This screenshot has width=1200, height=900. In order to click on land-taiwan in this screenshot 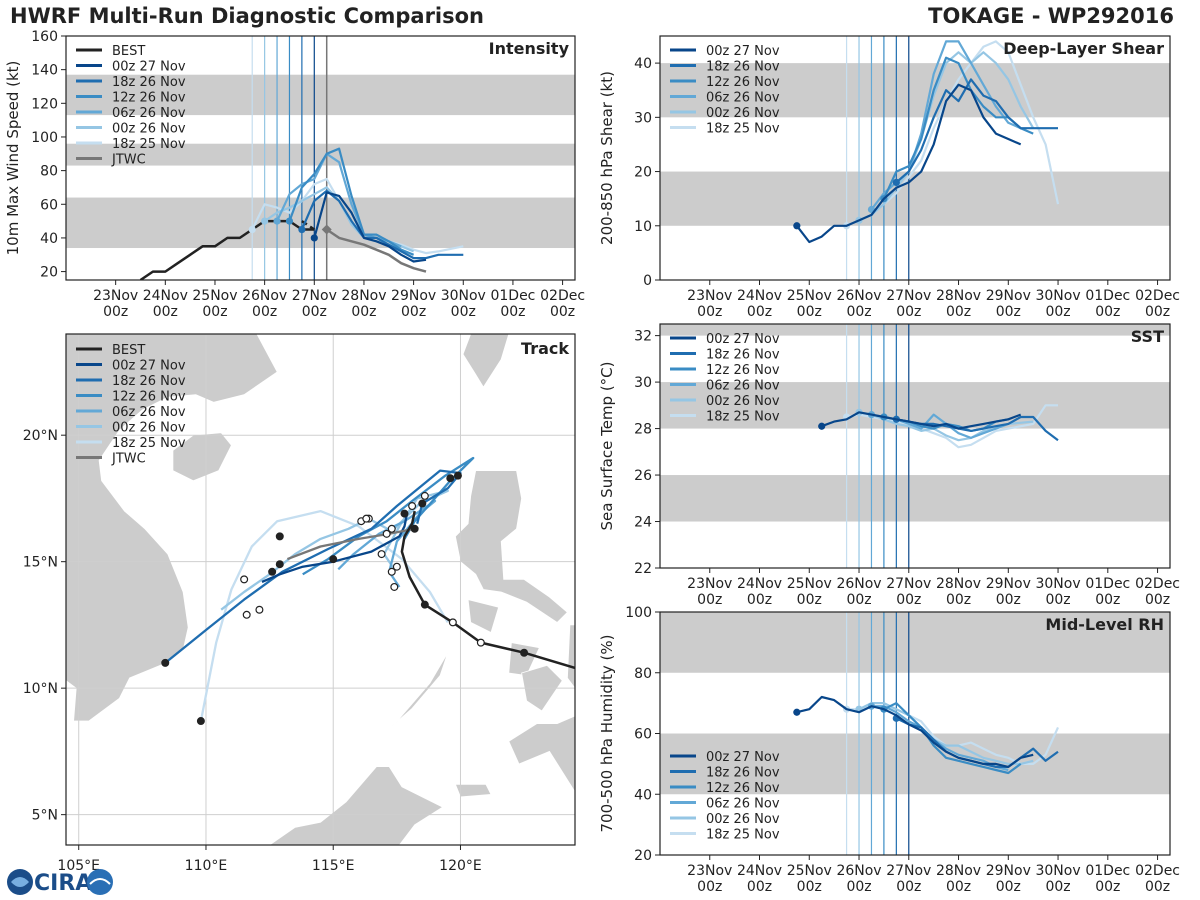, I will do `click(486, 361)`.